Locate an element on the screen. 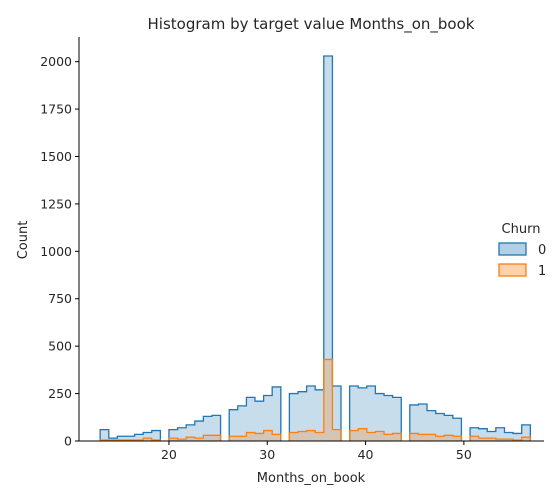 The width and height of the screenshot is (558, 500). y-tick-label: 1750 is located at coordinates (56, 109).